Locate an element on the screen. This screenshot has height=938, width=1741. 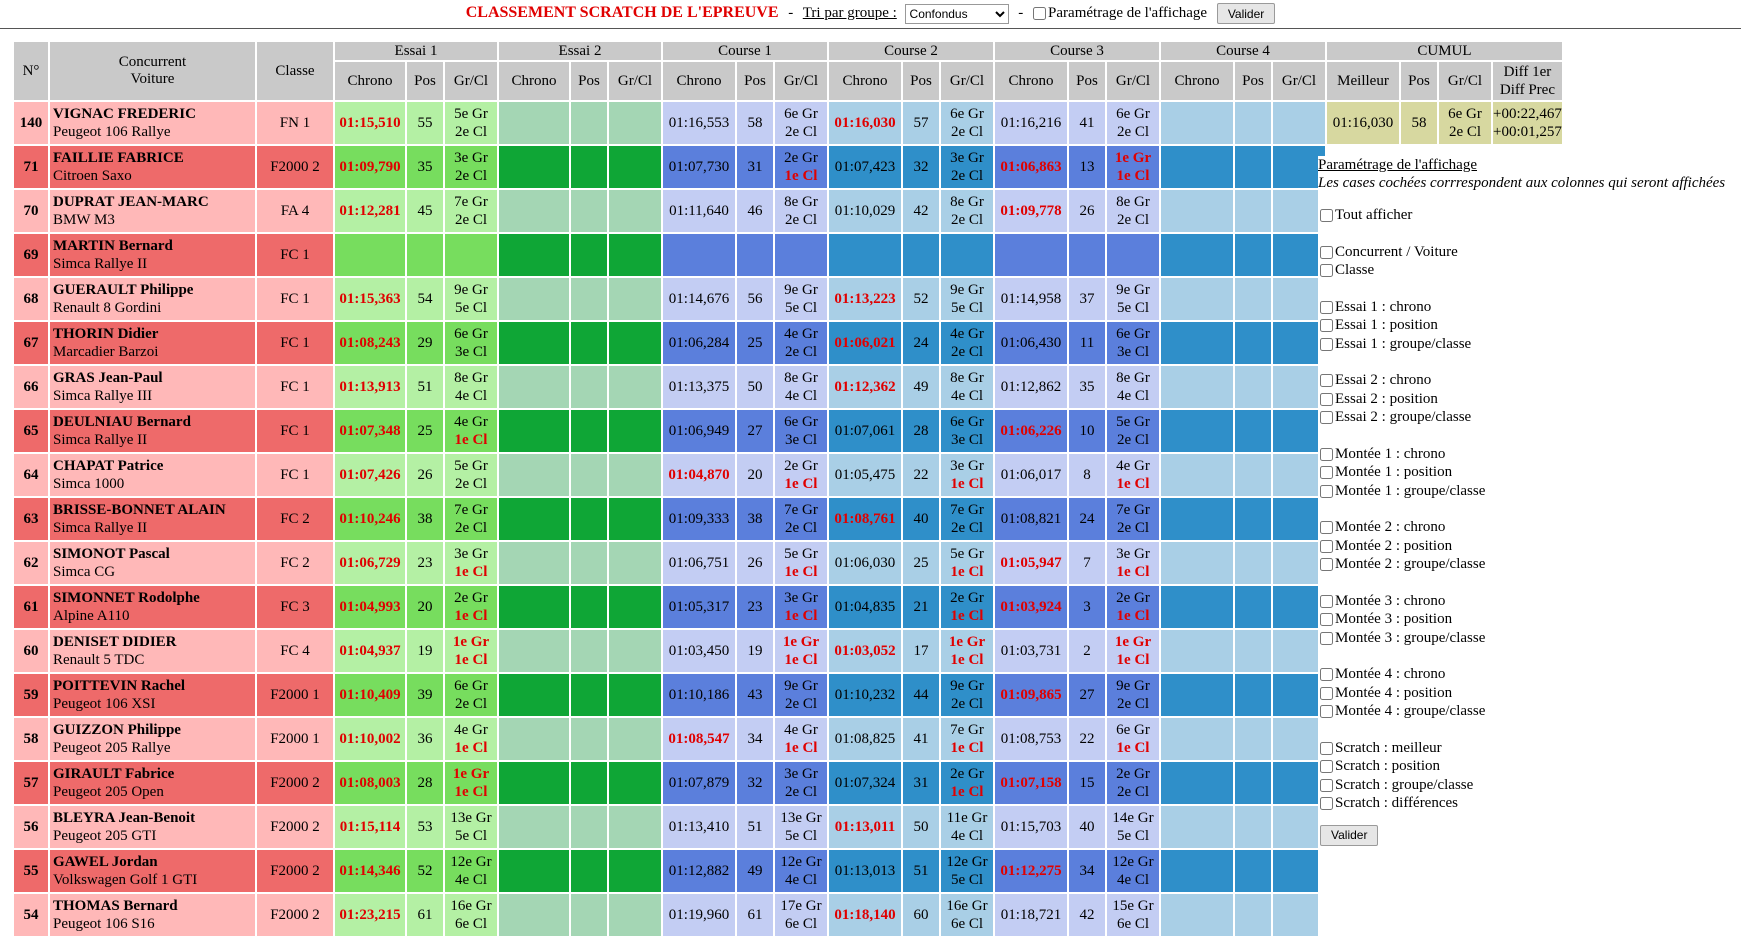
essai1-chrono is located at coordinates (370, 255).